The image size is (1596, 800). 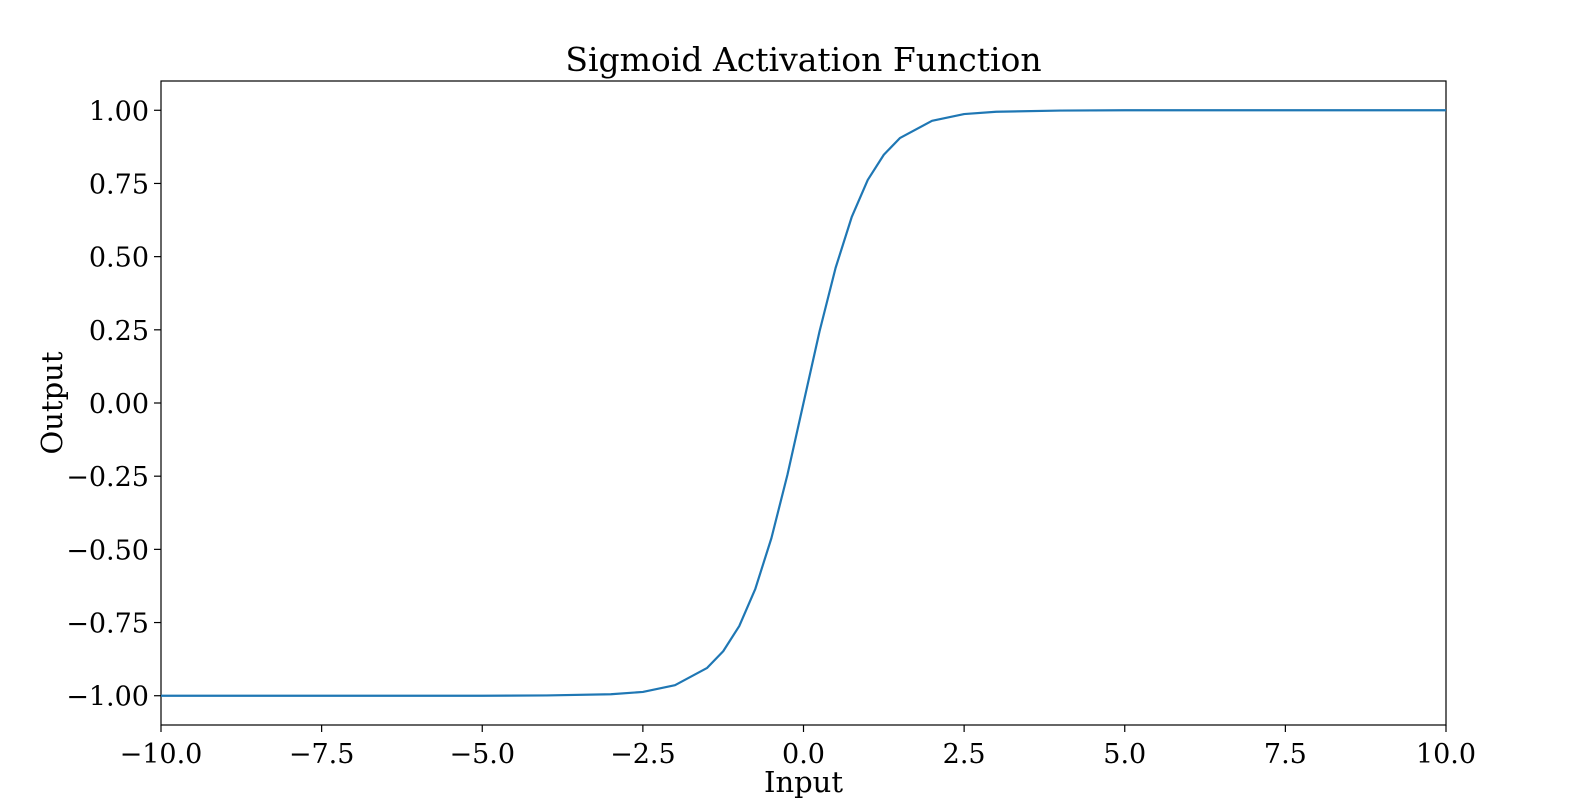 I want to click on y-tick-label: −0.75, so click(x=107, y=624).